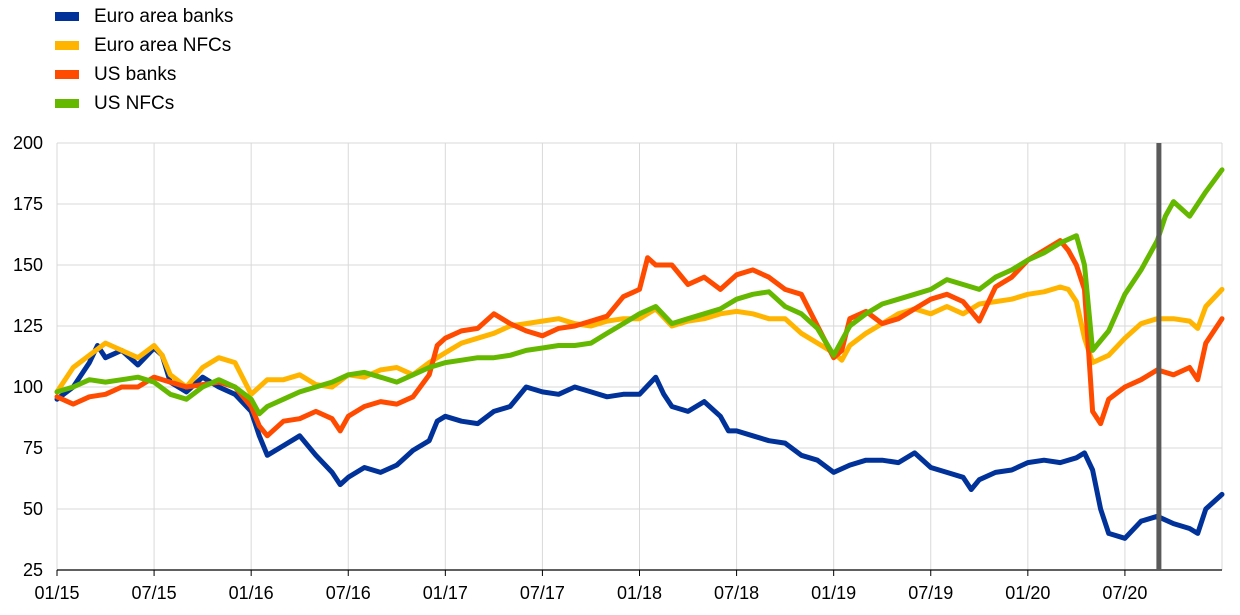 The height and width of the screenshot is (615, 1240). Describe the element at coordinates (154, 593) in the screenshot. I see `x-tick-label: 07/15` at that location.